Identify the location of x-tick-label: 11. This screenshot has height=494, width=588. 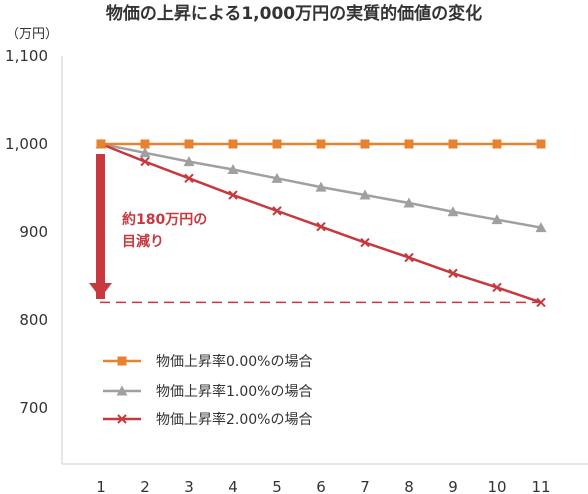
(540, 486).